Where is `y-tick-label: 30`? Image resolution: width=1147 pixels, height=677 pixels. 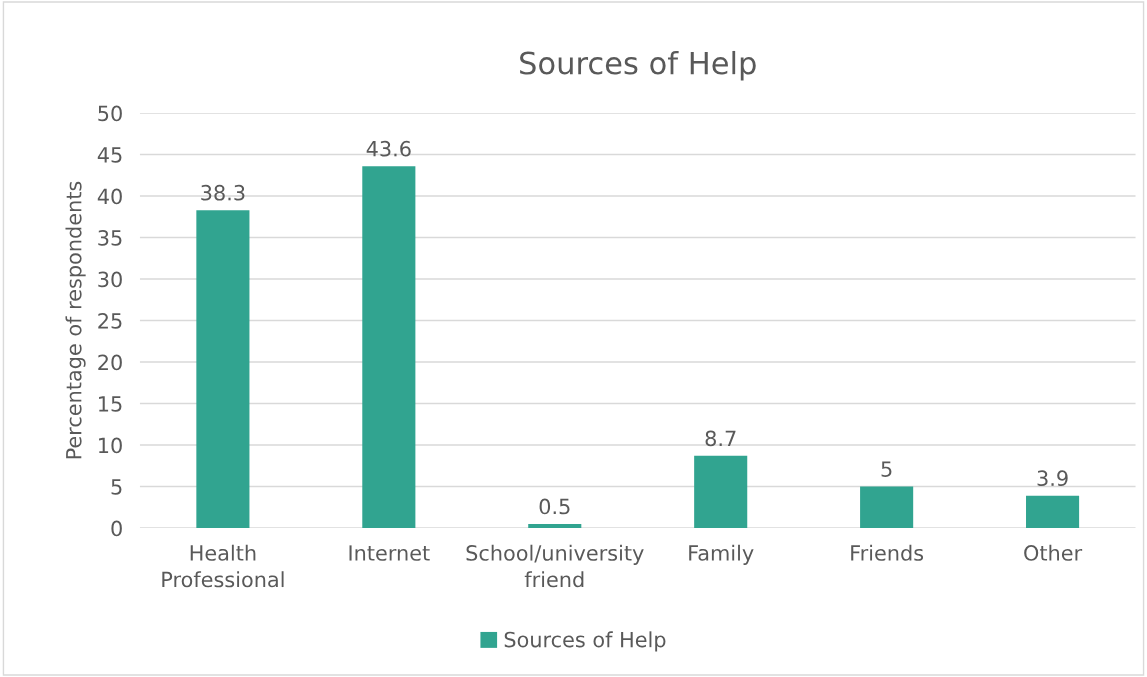 y-tick-label: 30 is located at coordinates (110, 279).